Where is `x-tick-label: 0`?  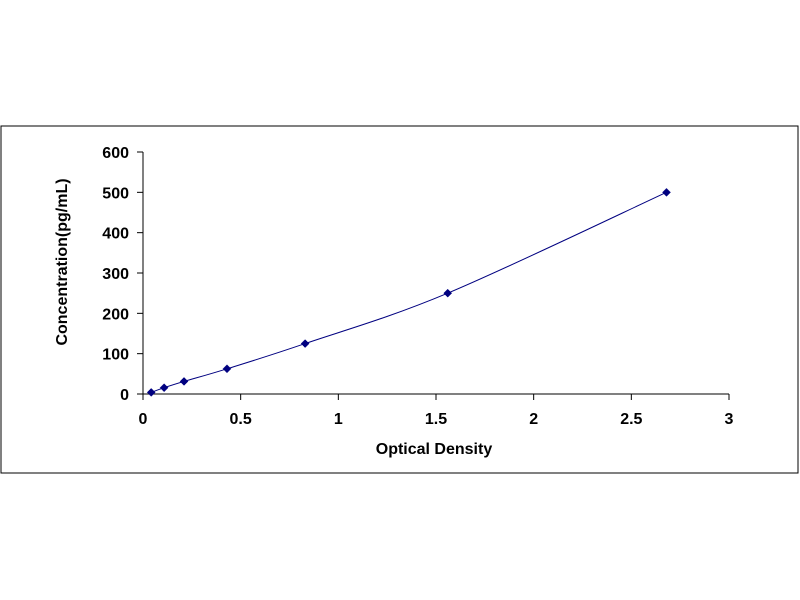
x-tick-label: 0 is located at coordinates (143, 419).